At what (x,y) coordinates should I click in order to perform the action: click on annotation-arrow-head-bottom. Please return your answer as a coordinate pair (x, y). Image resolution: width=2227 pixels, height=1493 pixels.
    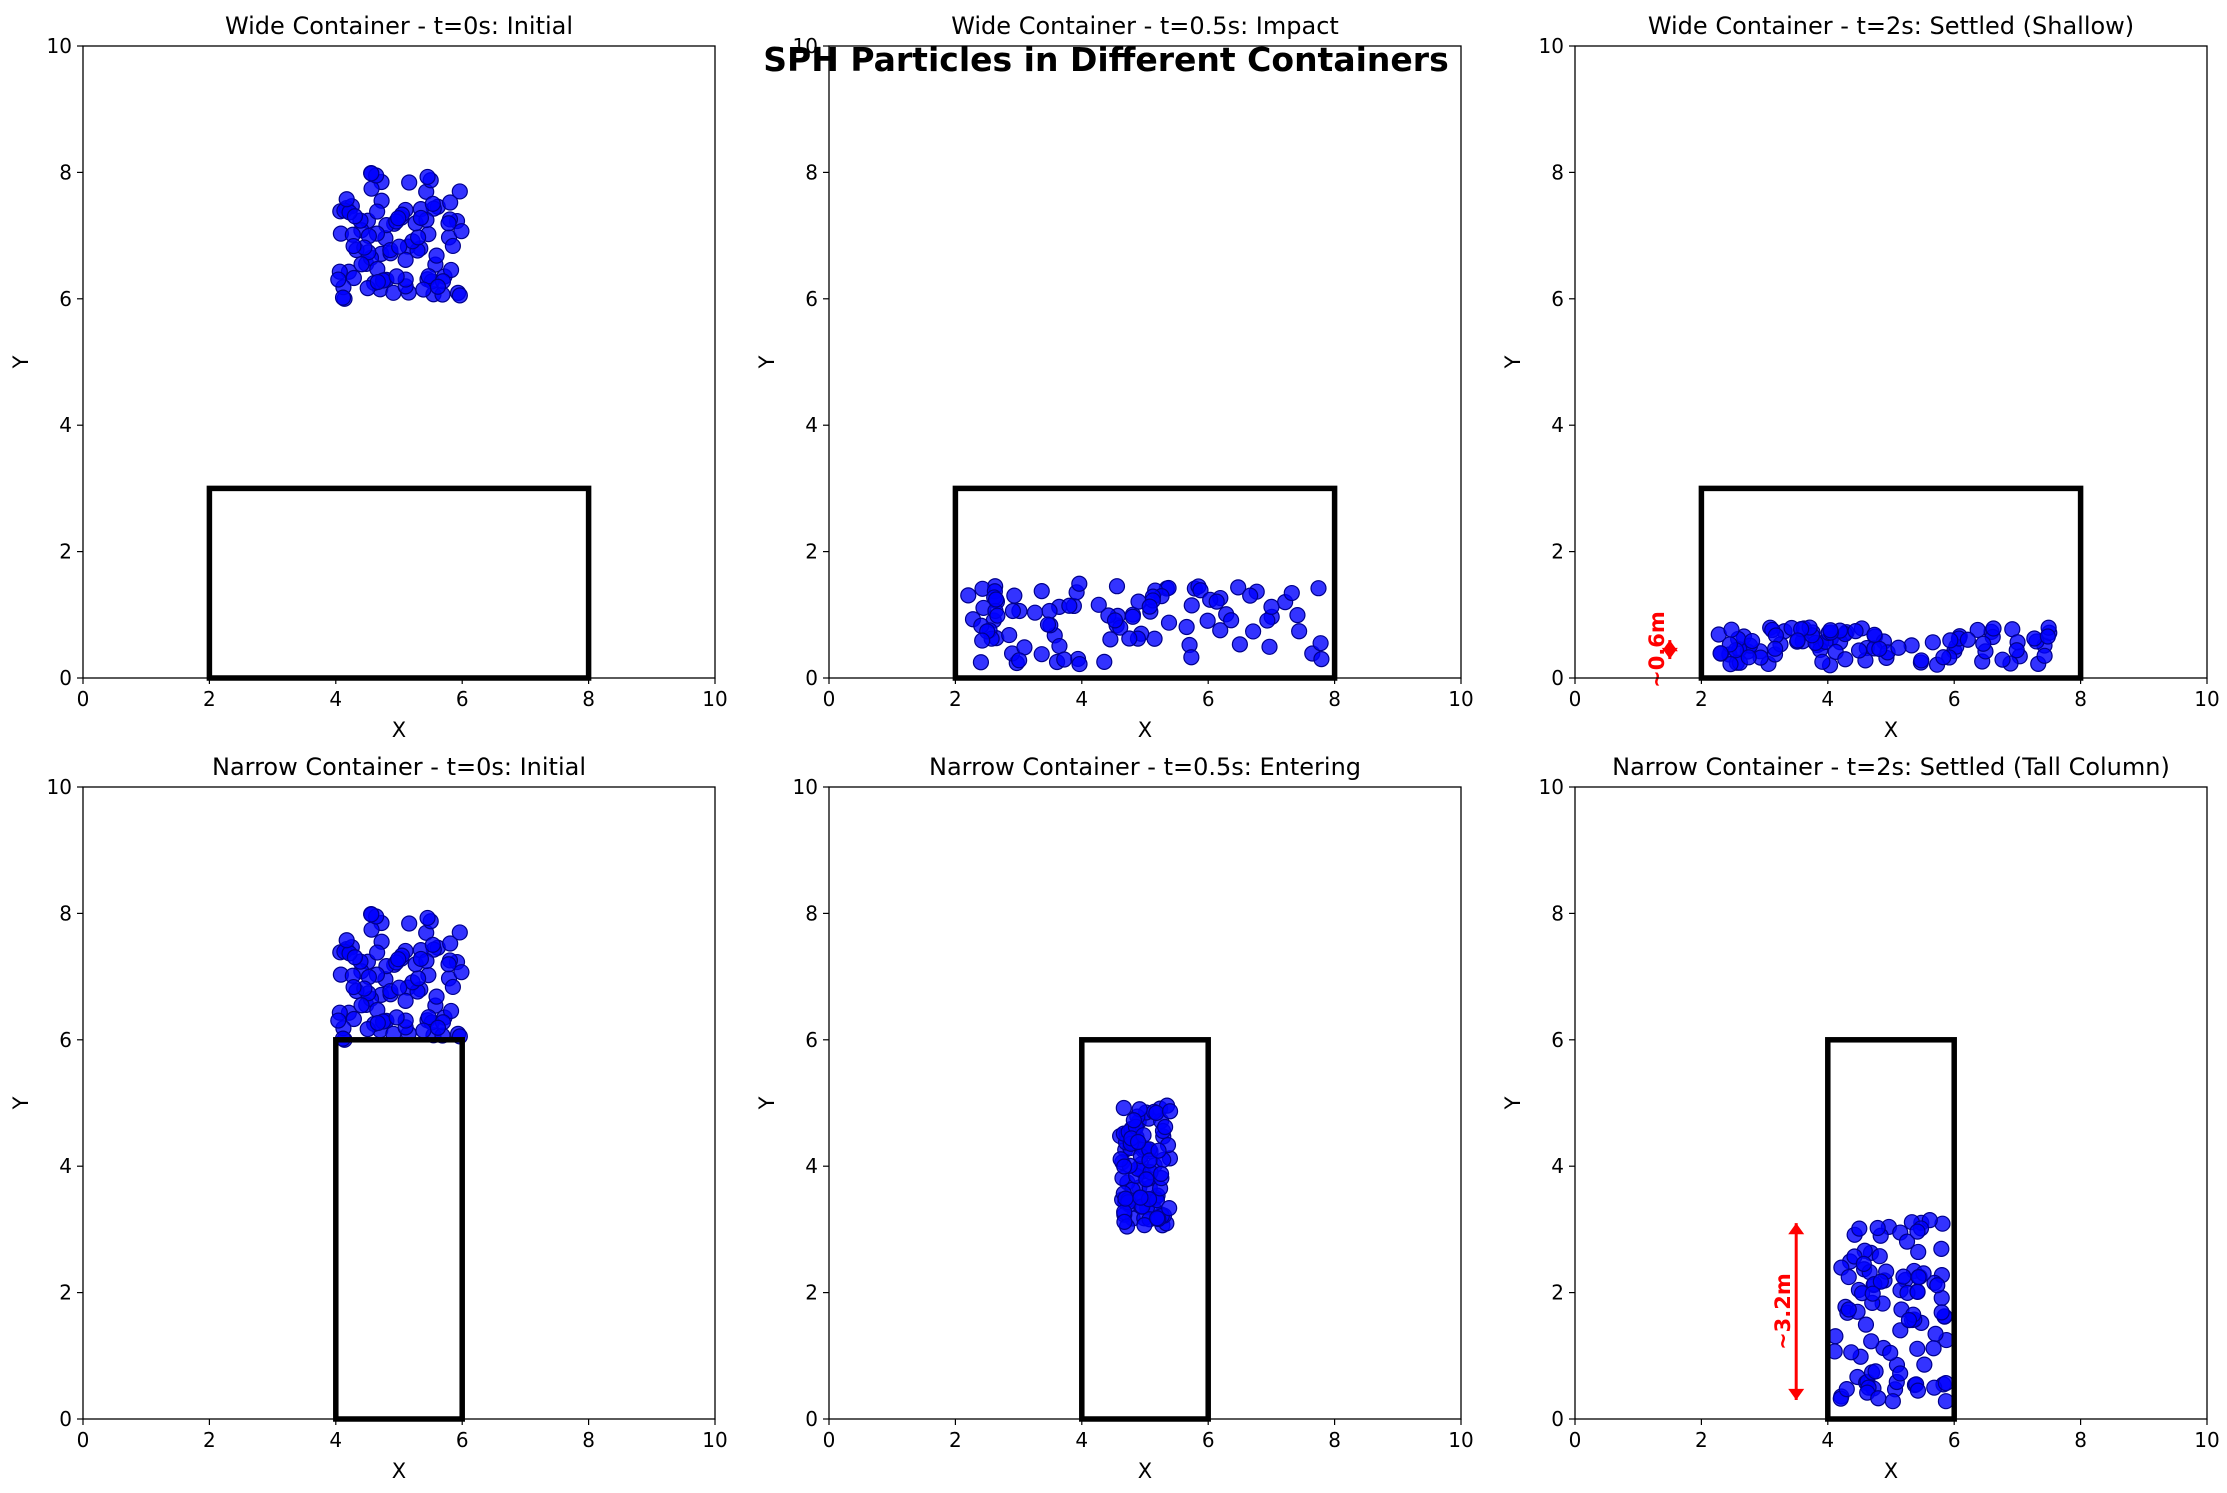
    Looking at the image, I should click on (1796, 1394).